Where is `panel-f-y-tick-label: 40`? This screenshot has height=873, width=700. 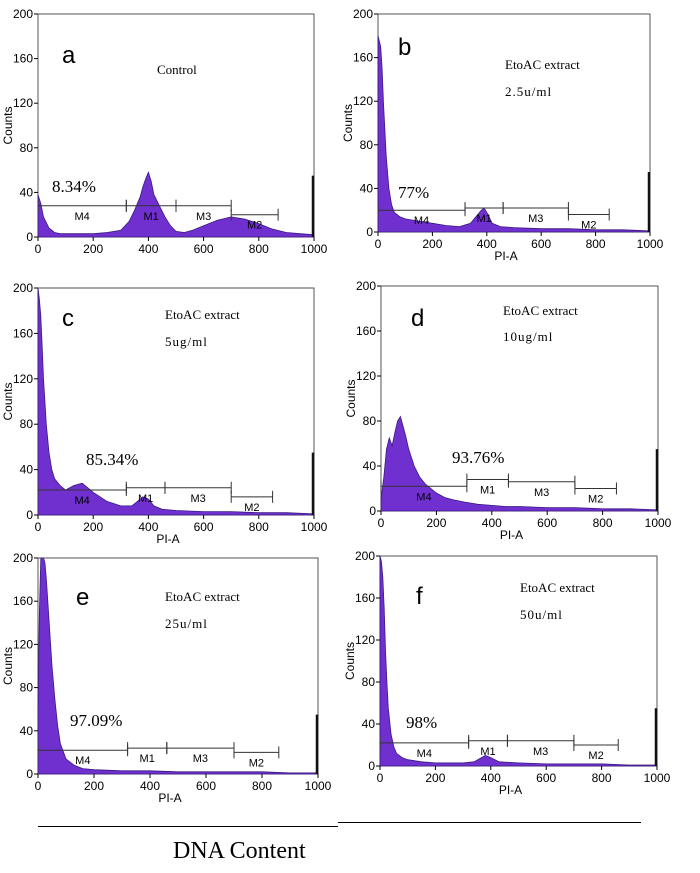 panel-f-y-tick-label: 40 is located at coordinates (369, 724).